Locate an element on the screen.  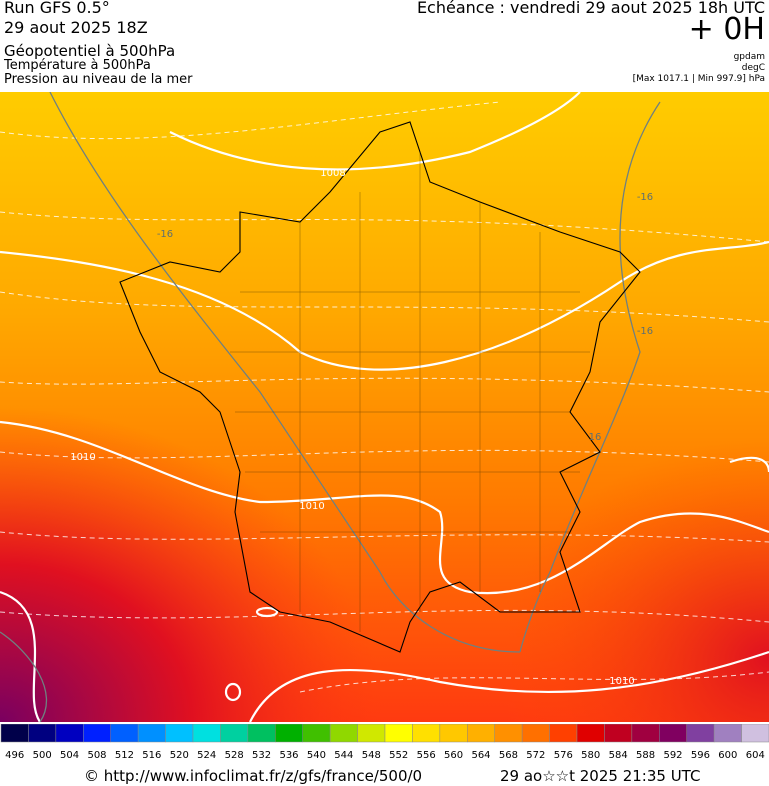
colorbar-label: 524 is located at coordinates (206, 755).